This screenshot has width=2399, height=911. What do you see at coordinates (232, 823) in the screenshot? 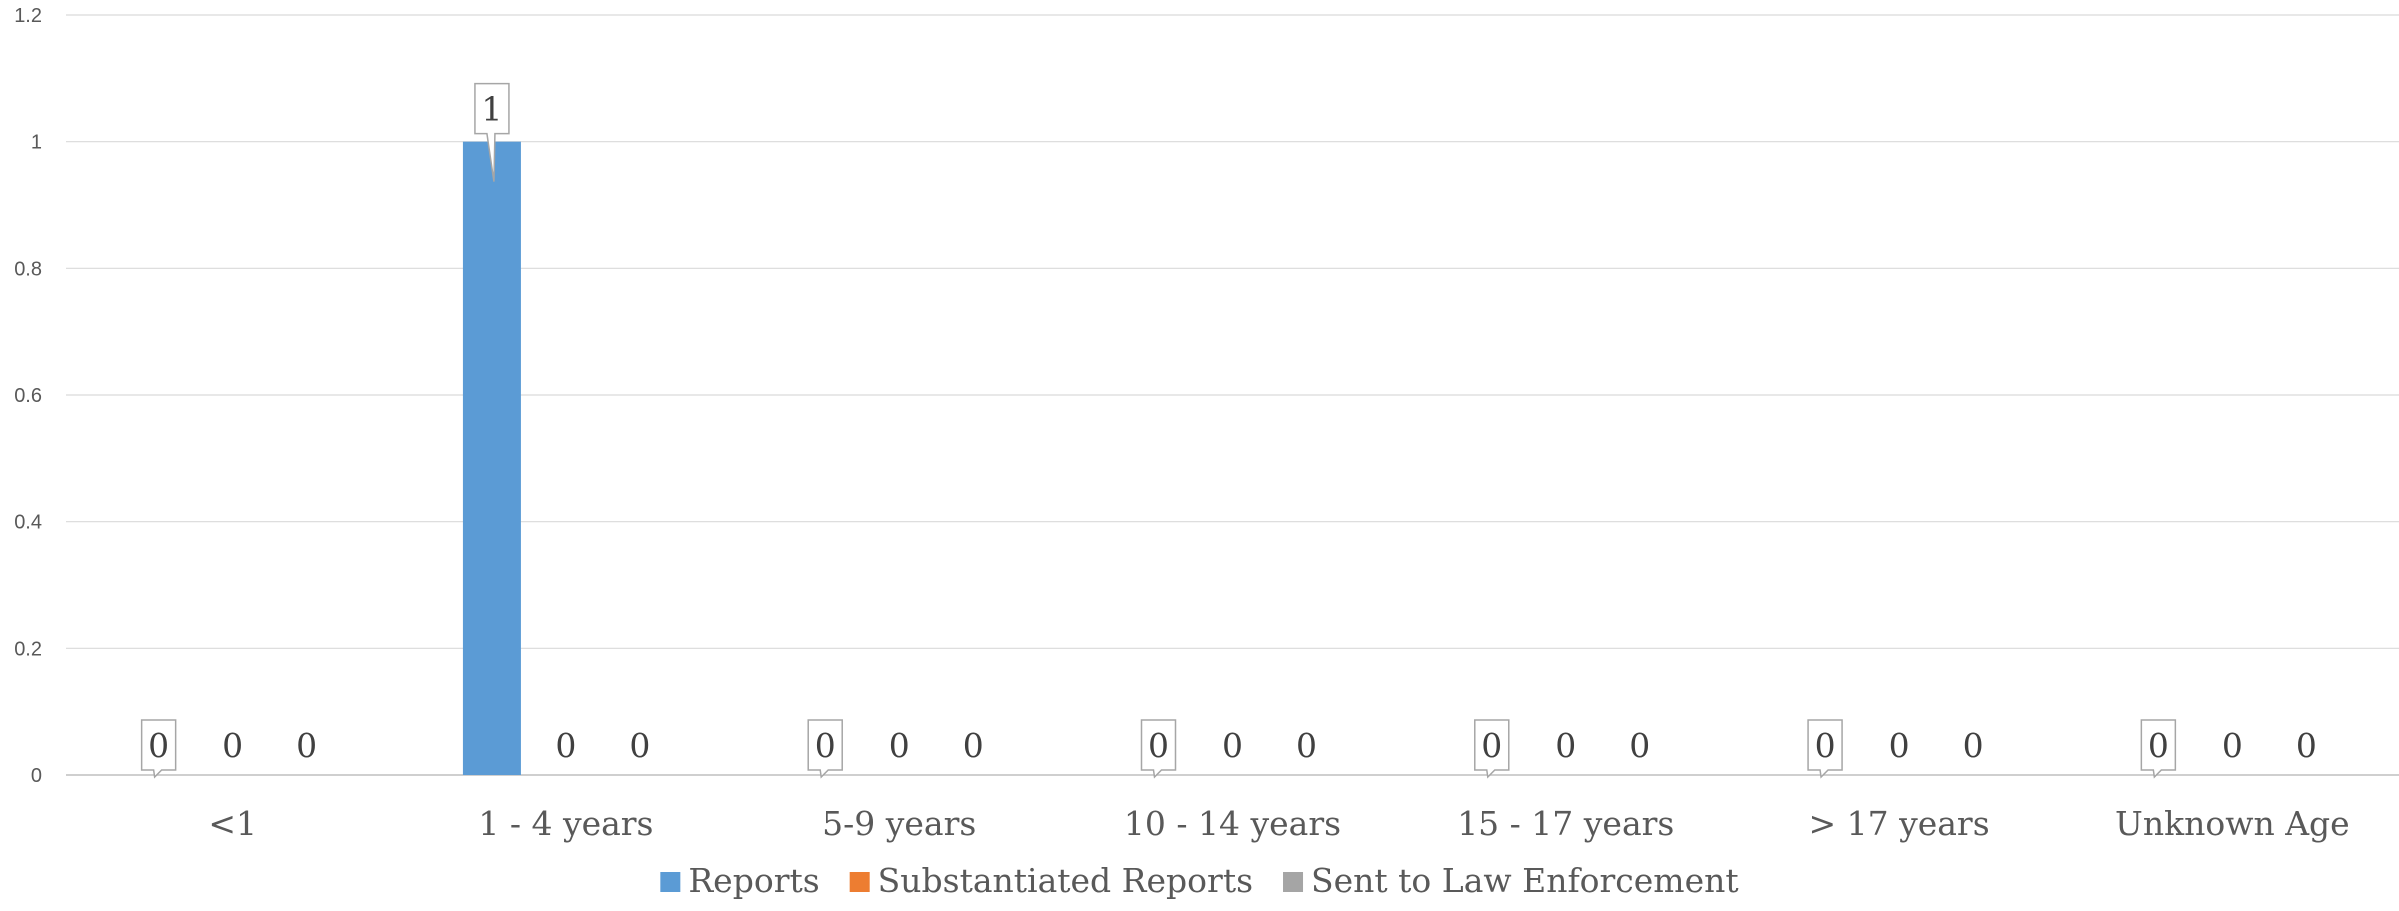
I see `x-tick-label: <1` at bounding box center [232, 823].